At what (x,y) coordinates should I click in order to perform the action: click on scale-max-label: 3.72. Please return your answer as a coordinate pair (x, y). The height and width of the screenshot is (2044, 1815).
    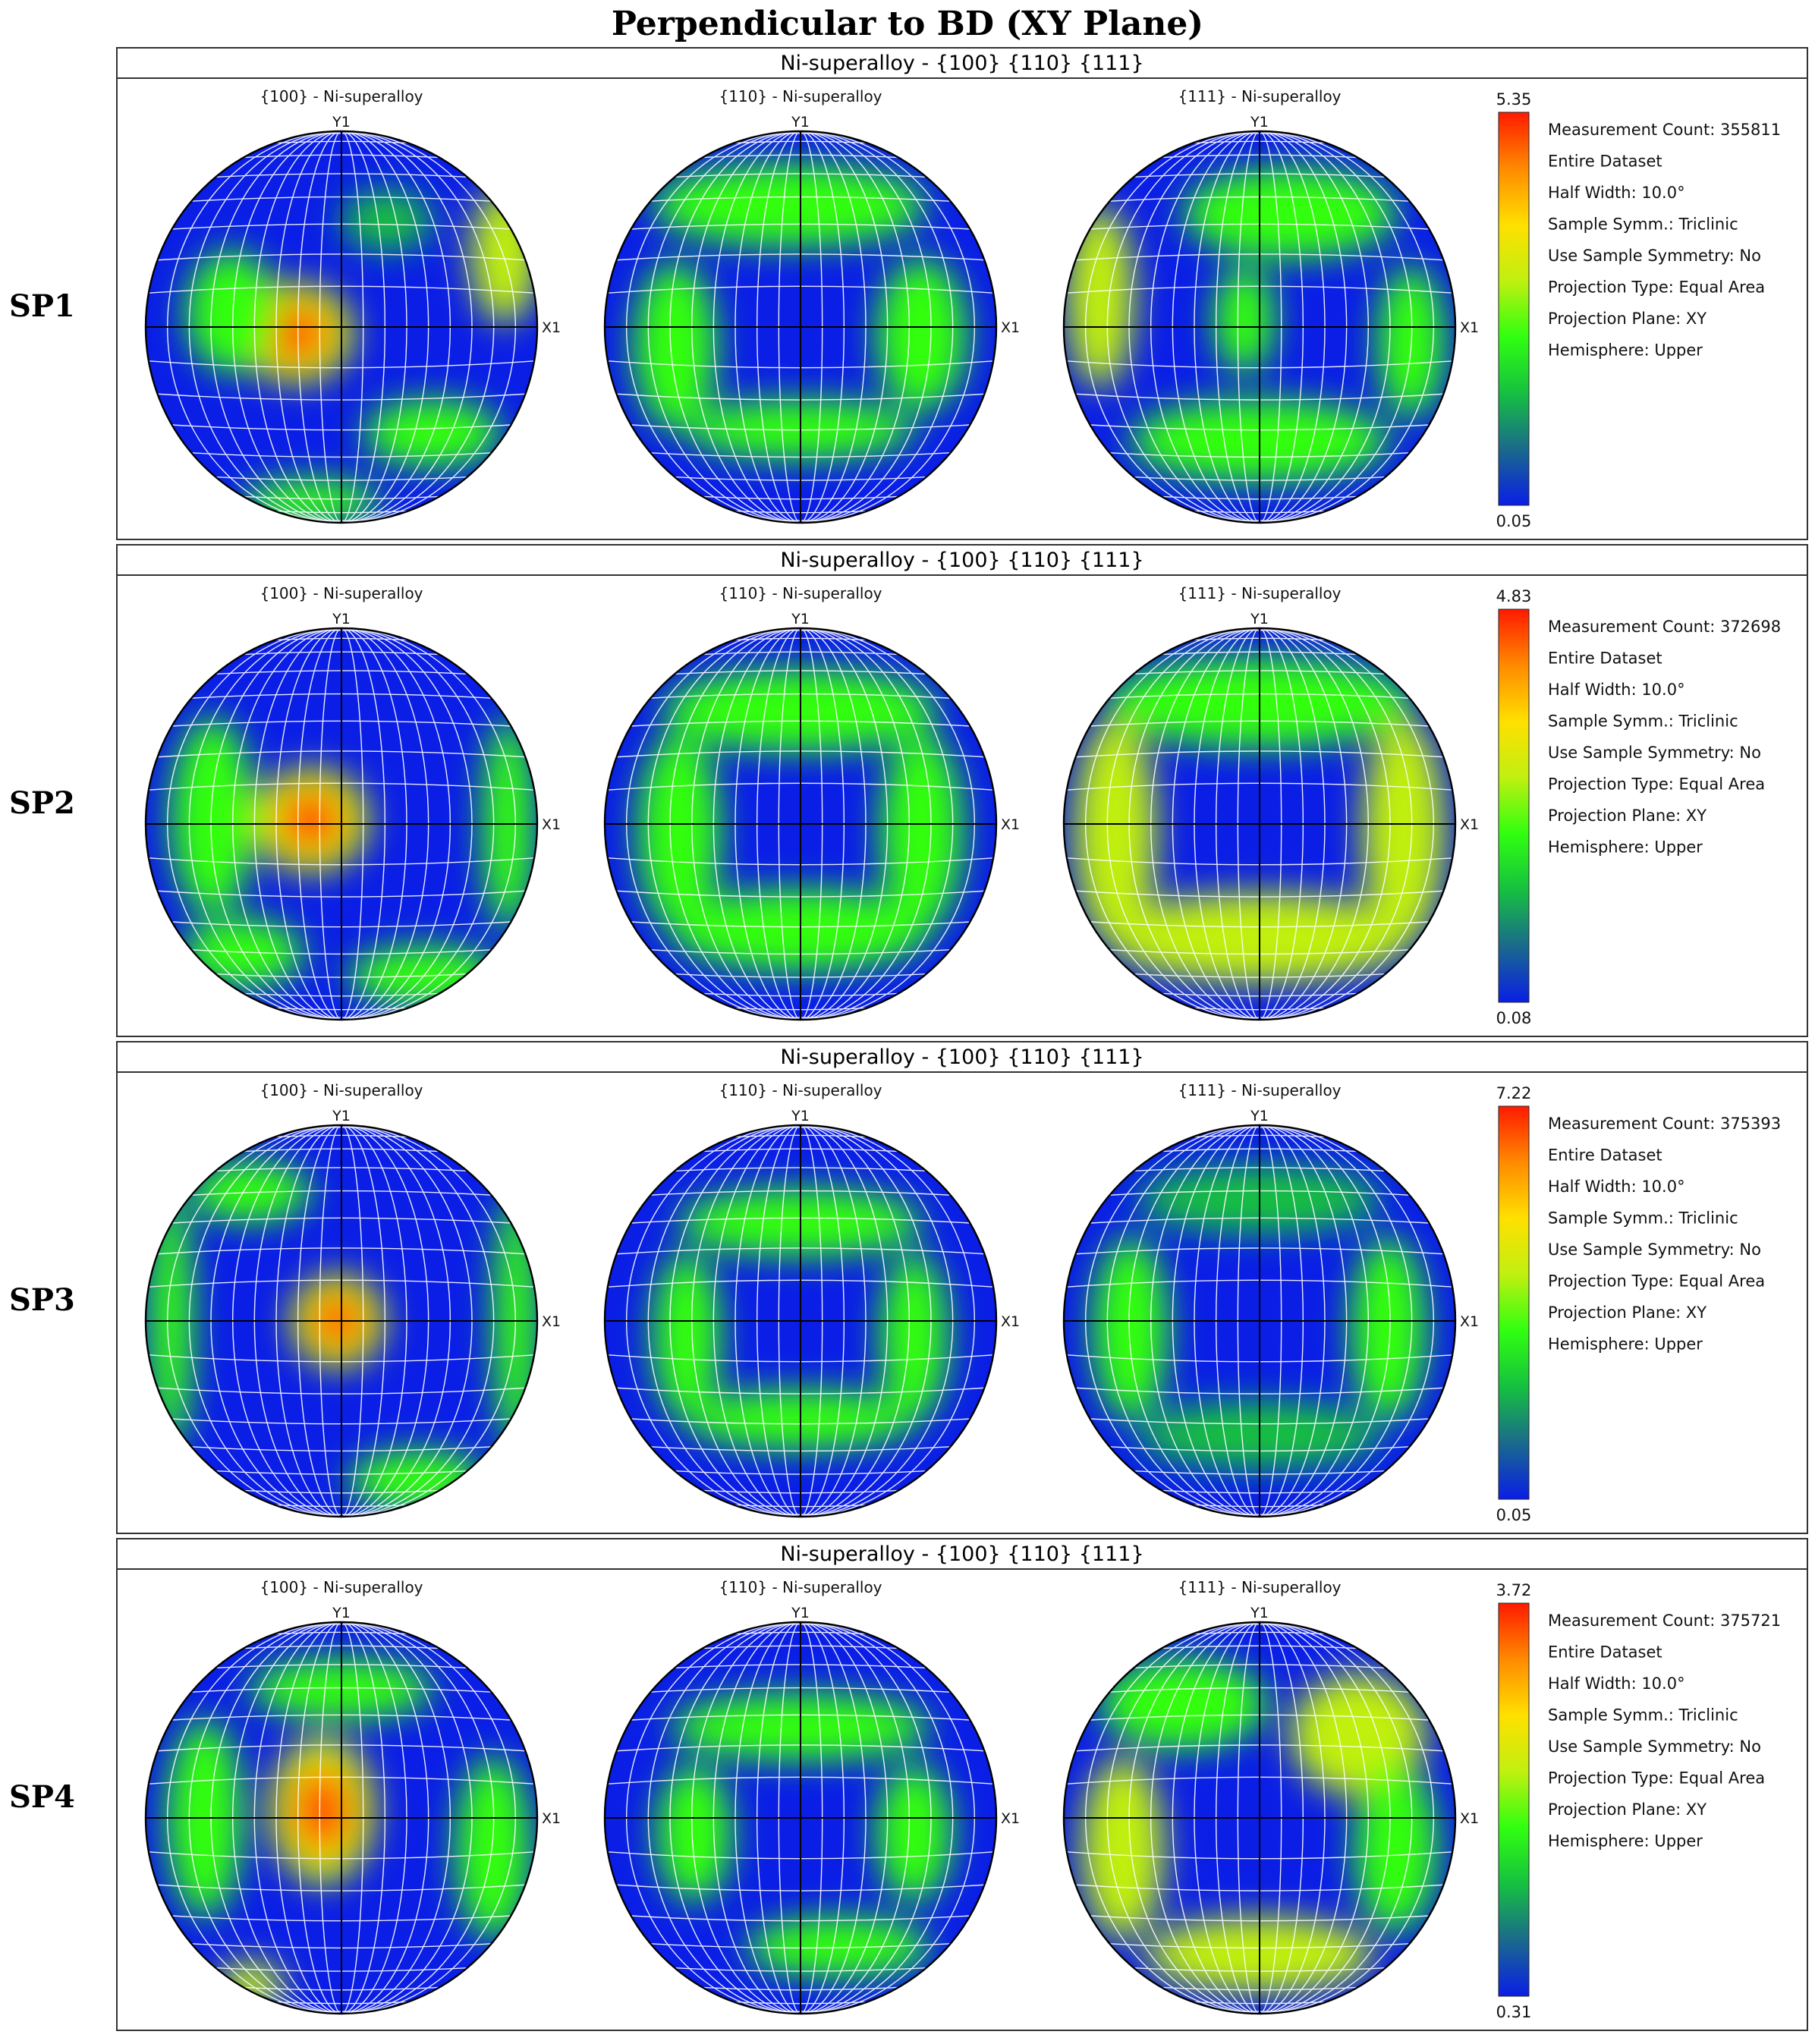
    Looking at the image, I should click on (1514, 1590).